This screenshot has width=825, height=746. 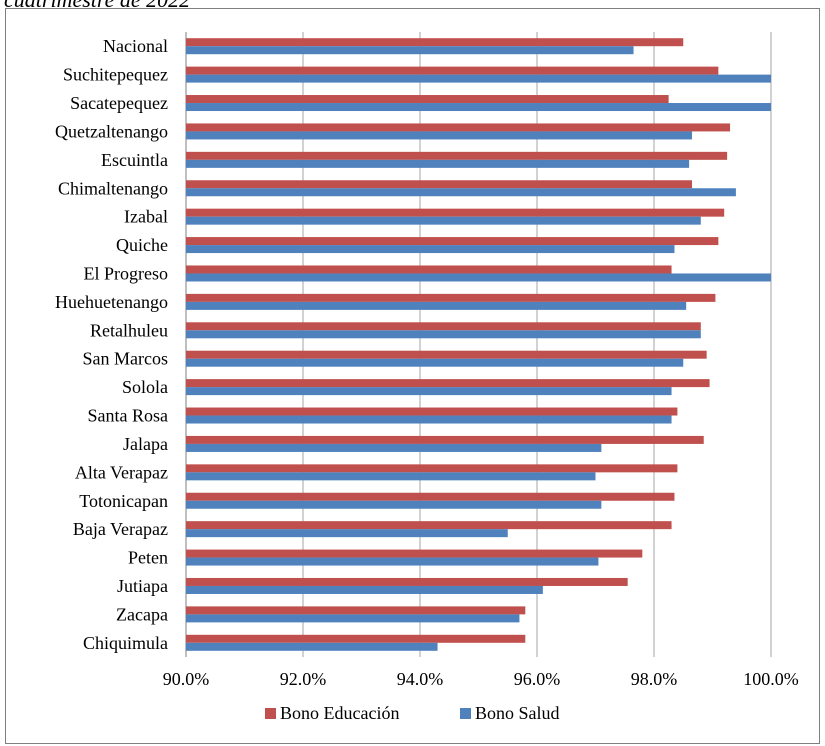 I want to click on category-label: Chimaltenango, so click(x=113, y=188).